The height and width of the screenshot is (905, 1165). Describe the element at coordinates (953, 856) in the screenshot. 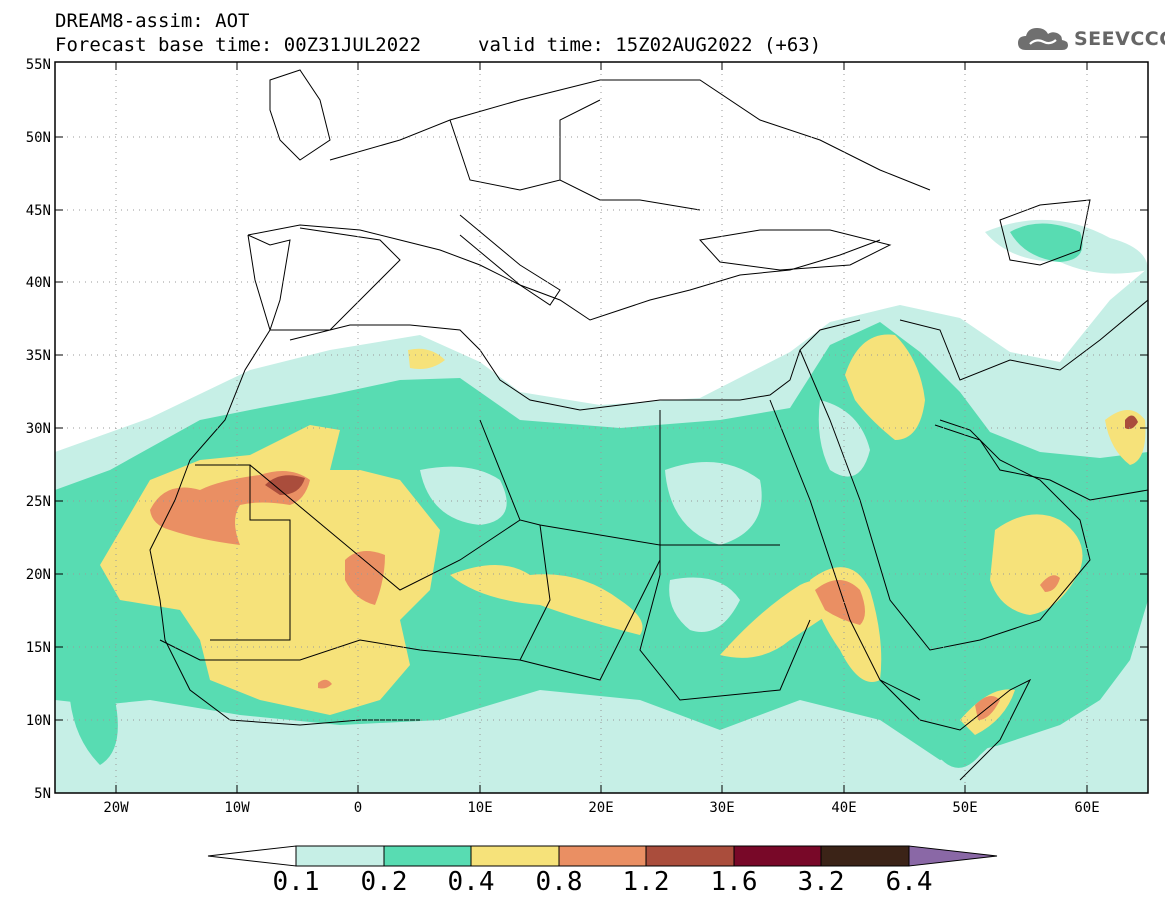

I see `colorbar-high-triangle` at that location.